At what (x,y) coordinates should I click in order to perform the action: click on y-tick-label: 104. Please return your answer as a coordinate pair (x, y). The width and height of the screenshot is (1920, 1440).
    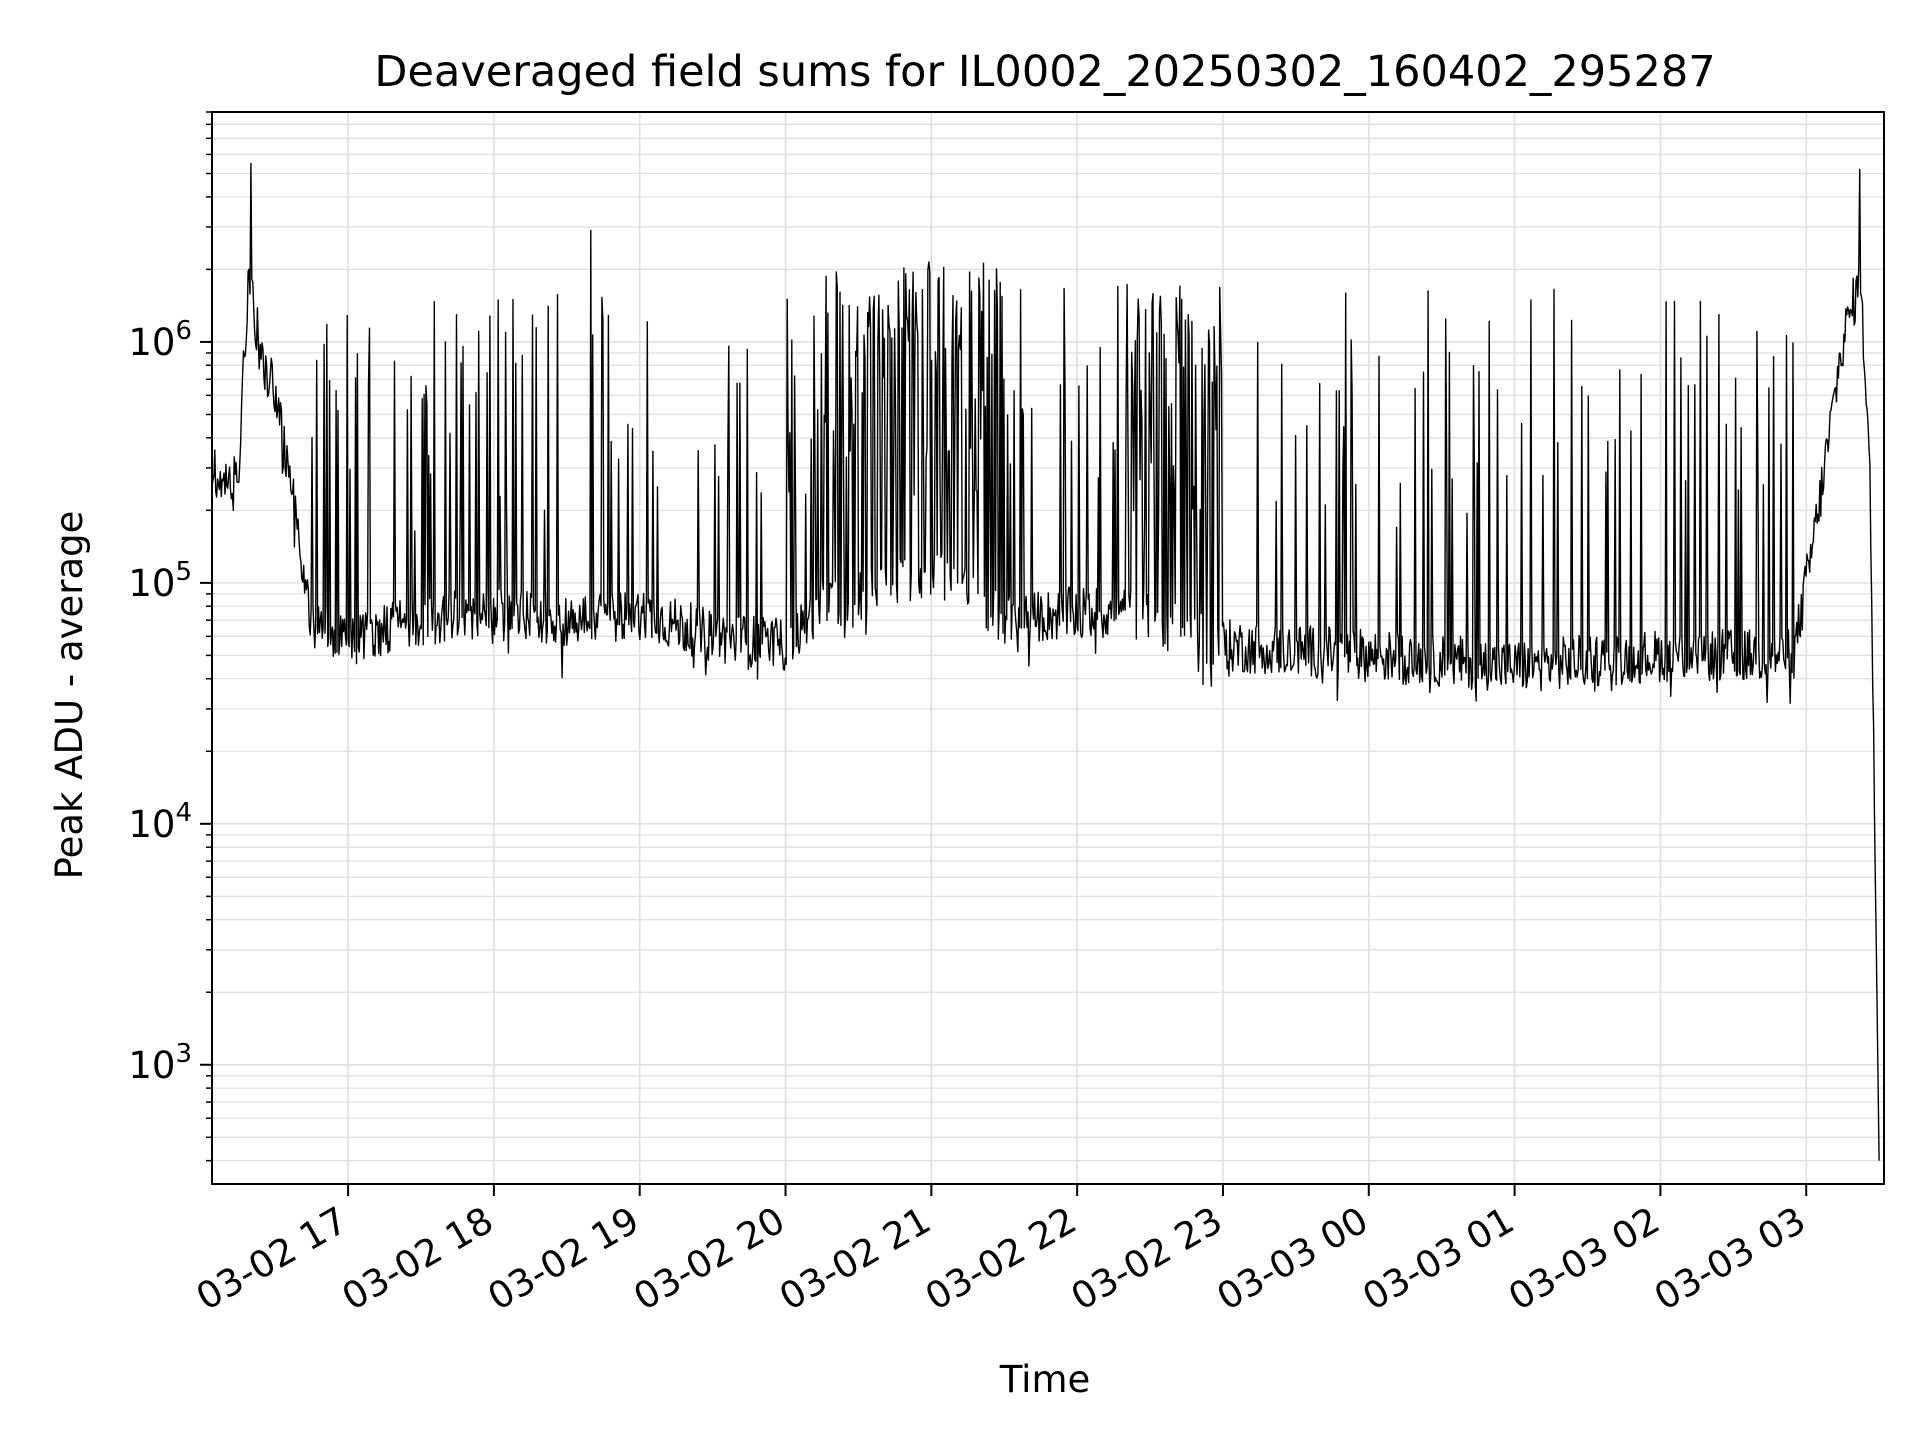
    Looking at the image, I should click on (160, 822).